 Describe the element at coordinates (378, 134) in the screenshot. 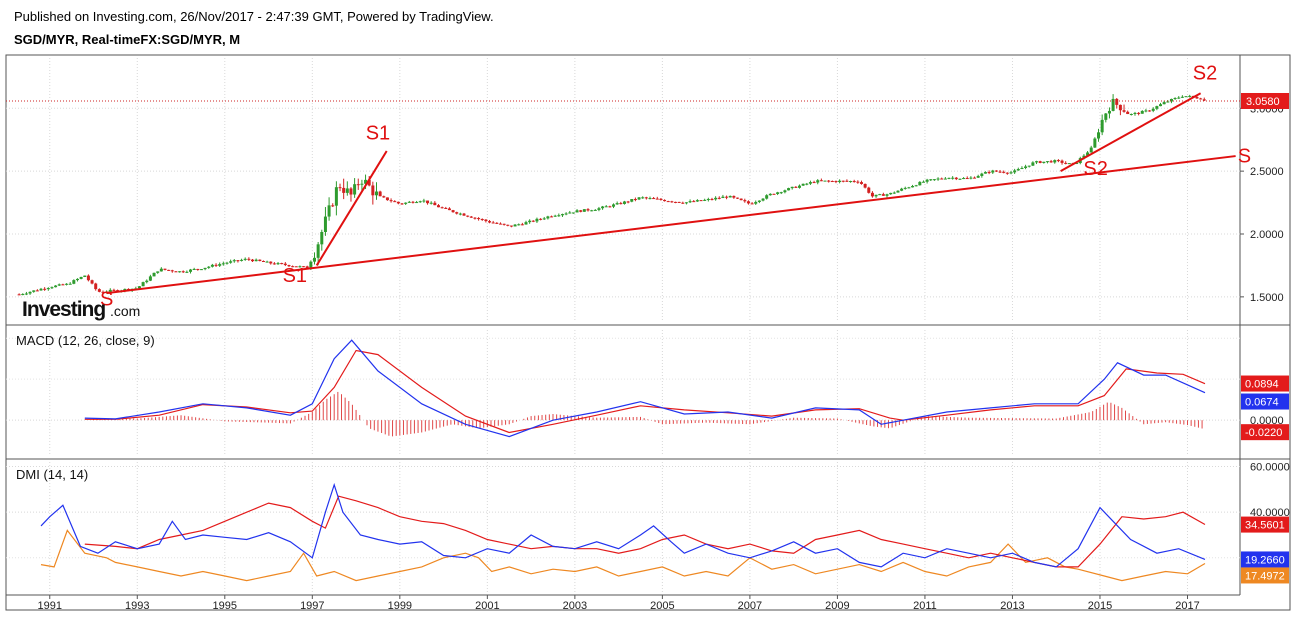

I see `annotation-s1: S1` at that location.